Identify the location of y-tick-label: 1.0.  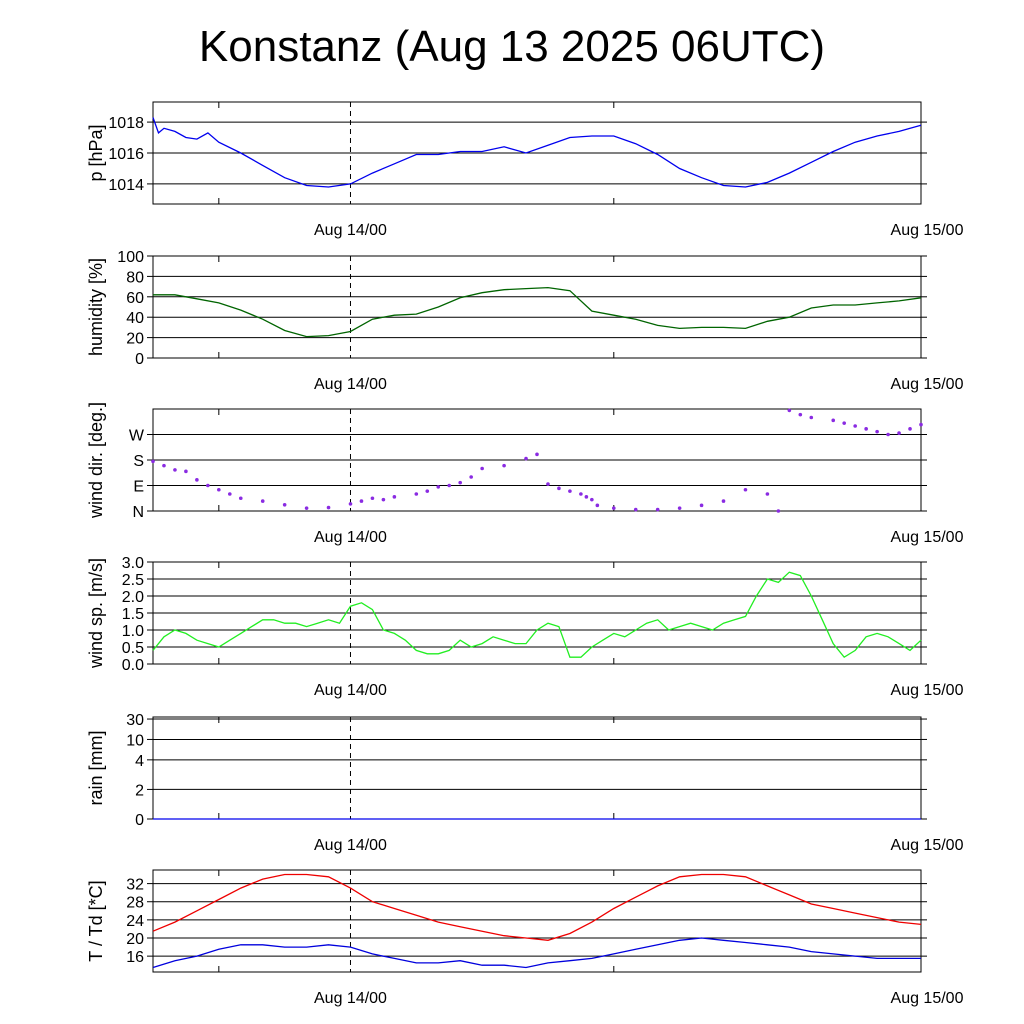
(133, 631).